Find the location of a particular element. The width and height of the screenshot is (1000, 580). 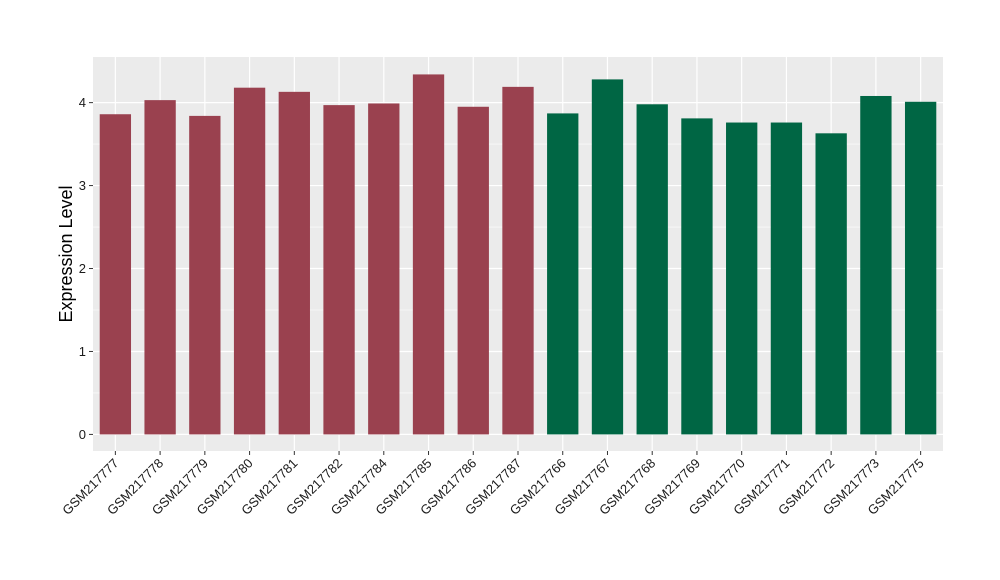

bar-GSM217786 is located at coordinates (473, 270).